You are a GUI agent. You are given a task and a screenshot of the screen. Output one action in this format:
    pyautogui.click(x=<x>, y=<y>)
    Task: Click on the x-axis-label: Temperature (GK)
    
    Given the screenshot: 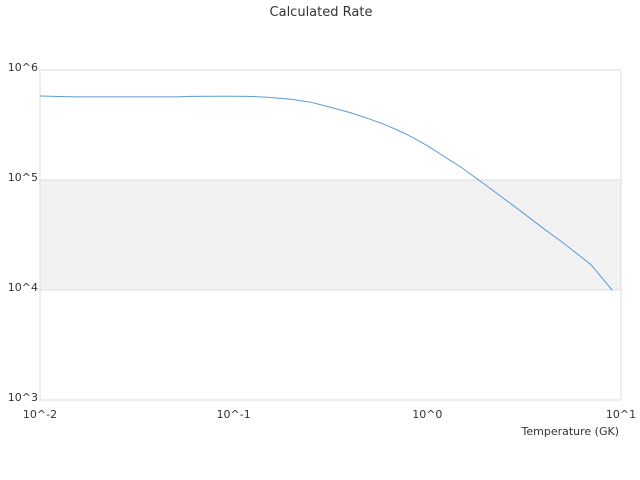 What is the action you would take?
    pyautogui.click(x=570, y=431)
    